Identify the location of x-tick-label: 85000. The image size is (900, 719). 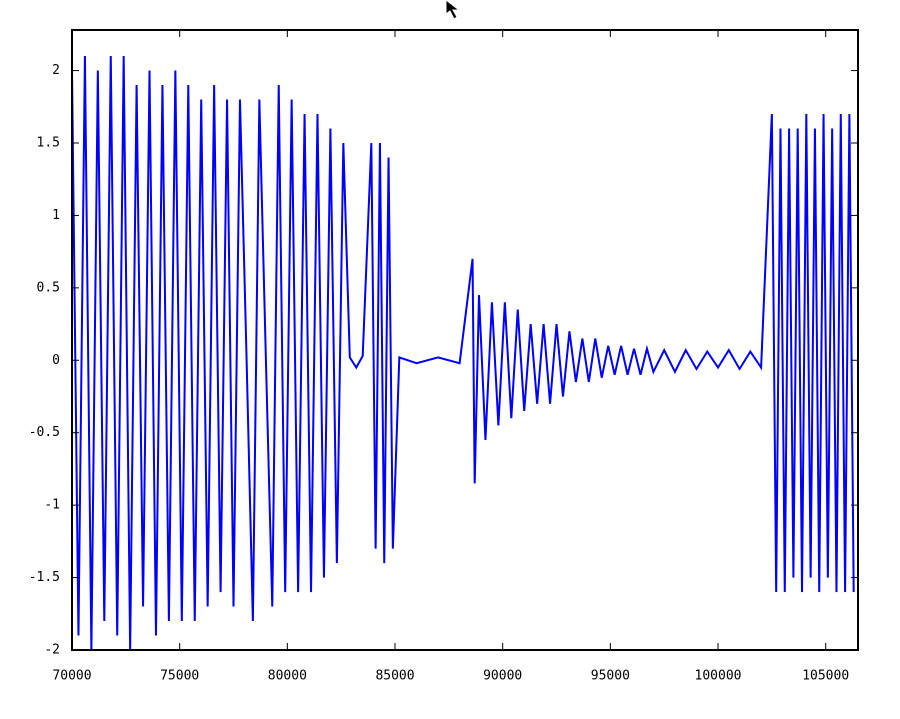
(394, 676).